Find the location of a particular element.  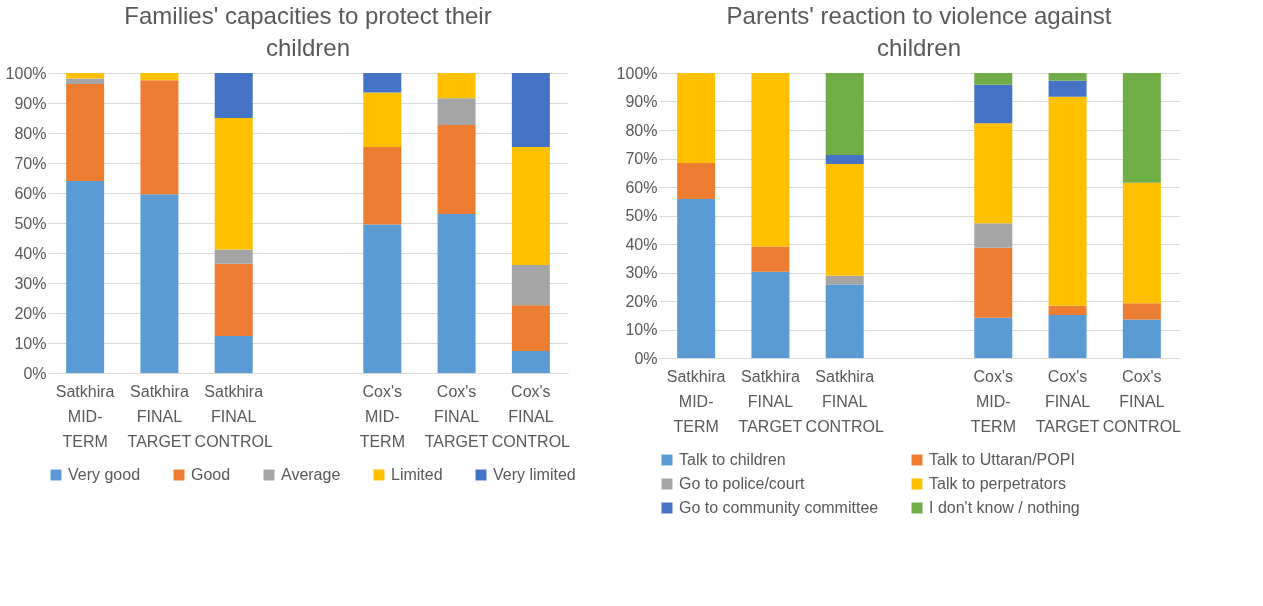

legend-label: Go to community committee is located at coordinates (779, 507).